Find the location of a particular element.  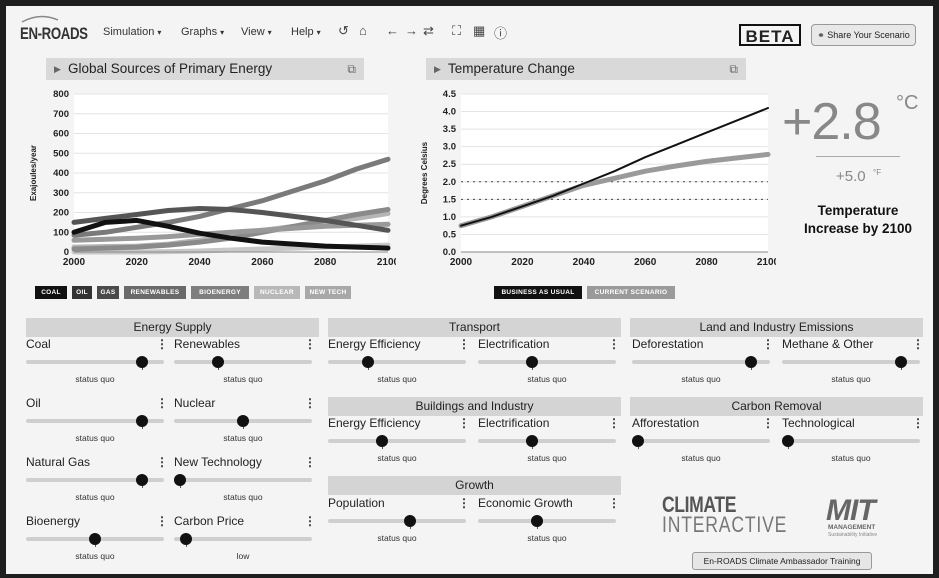

share-scenario-button: ⚭ Share Your Scenario is located at coordinates (863, 35).